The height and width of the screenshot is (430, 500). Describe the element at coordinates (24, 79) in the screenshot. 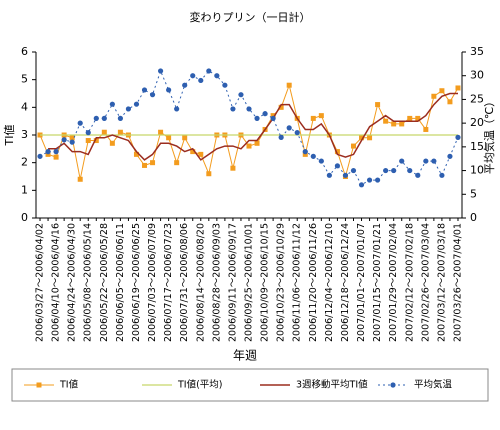

I see `y-tick-label: 5` at that location.